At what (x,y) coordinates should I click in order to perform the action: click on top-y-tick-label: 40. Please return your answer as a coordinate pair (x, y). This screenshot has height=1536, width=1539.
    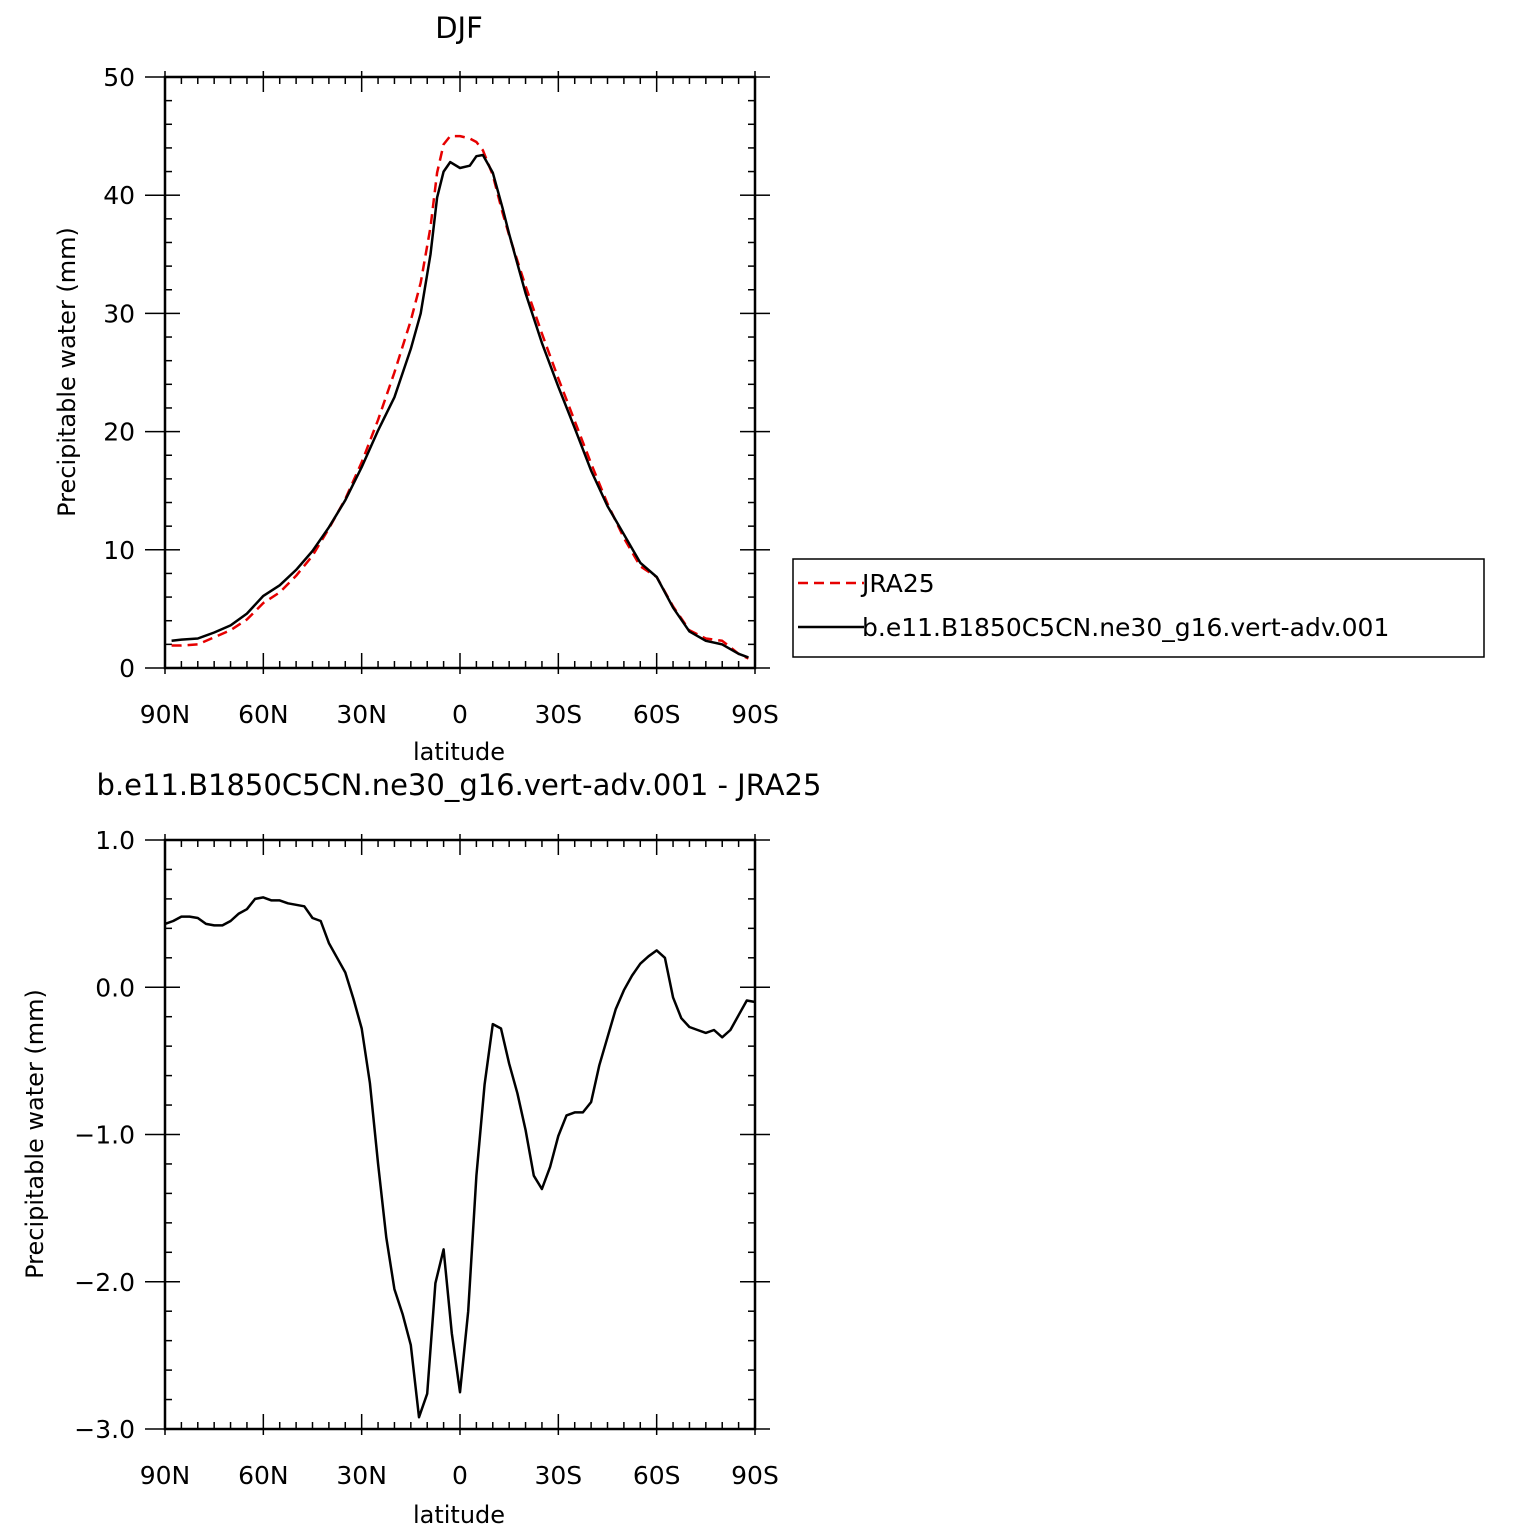
    Looking at the image, I should click on (119, 195).